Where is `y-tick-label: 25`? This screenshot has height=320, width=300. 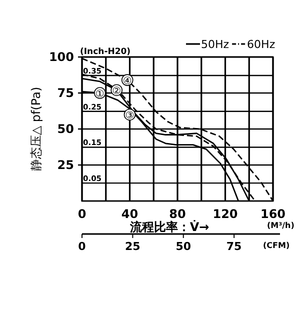
y-tick-label: 25 is located at coordinates (65, 165).